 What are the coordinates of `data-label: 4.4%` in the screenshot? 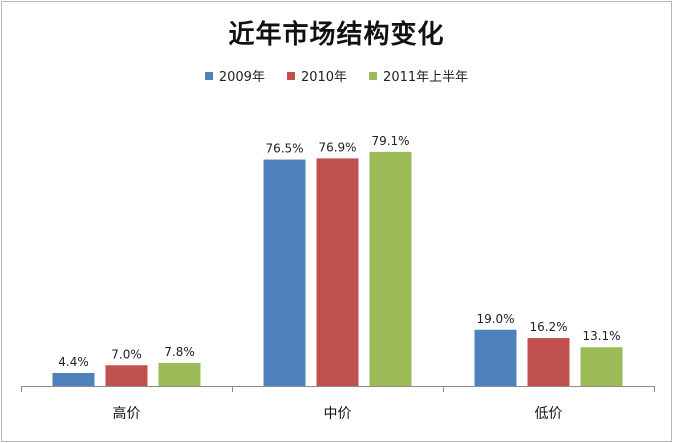 It's located at (73, 362).